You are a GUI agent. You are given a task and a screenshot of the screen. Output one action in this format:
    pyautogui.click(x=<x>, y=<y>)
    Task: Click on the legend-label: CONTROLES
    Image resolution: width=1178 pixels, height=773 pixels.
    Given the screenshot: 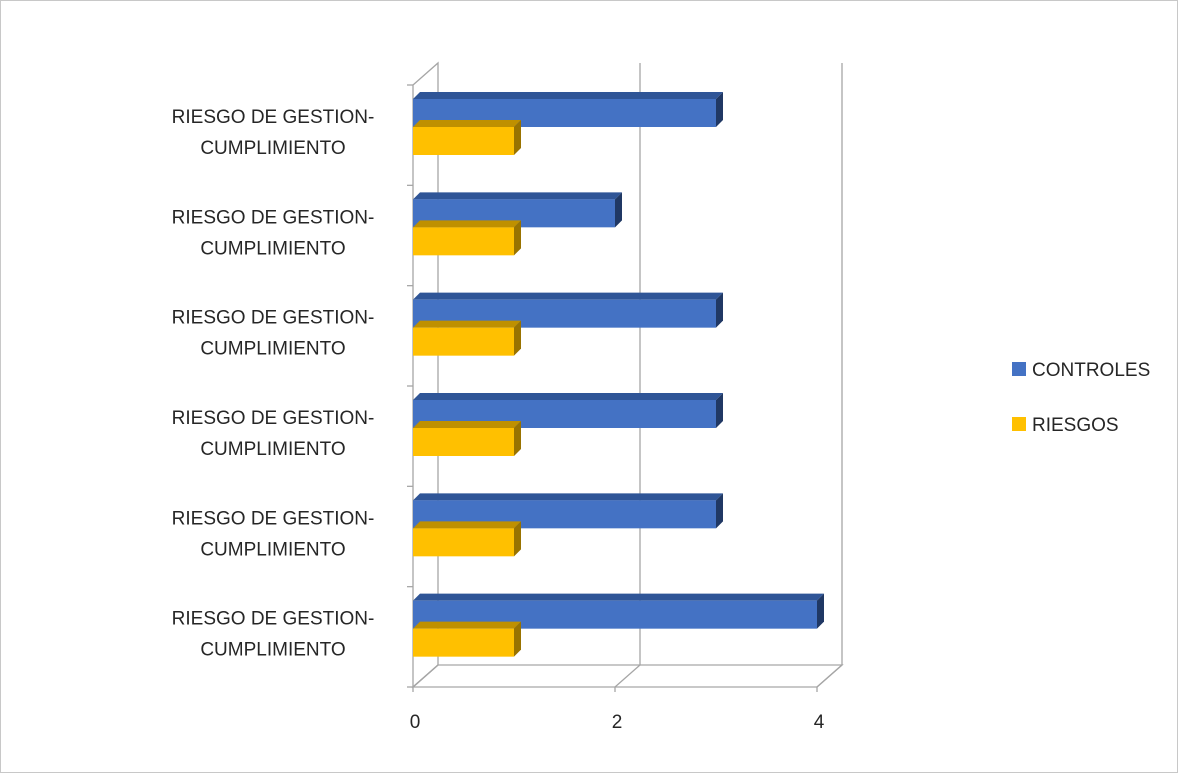 What is the action you would take?
    pyautogui.click(x=1091, y=370)
    